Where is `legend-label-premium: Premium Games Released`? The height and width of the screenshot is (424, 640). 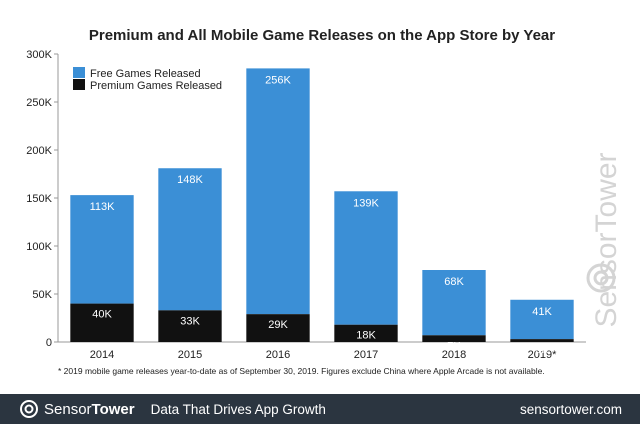
legend-label-premium: Premium Games Released is located at coordinates (156, 86).